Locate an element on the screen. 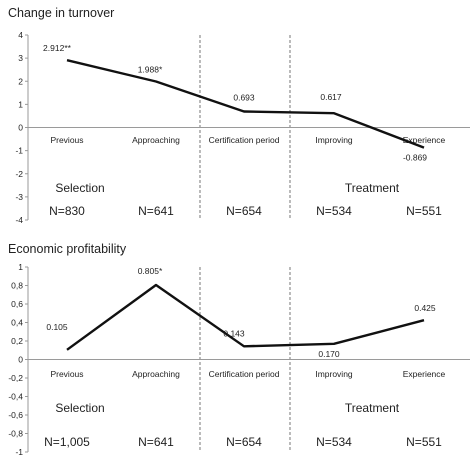  y-tick-label: 3 is located at coordinates (20, 58).